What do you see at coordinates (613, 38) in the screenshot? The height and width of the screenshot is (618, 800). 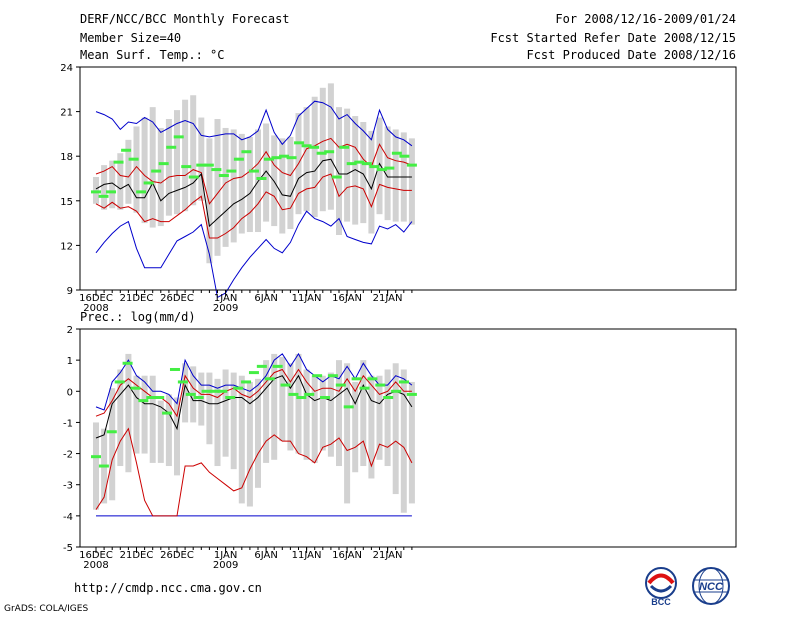 I see `start-date: Fcst Started Refer Date 2008/12/15` at bounding box center [613, 38].